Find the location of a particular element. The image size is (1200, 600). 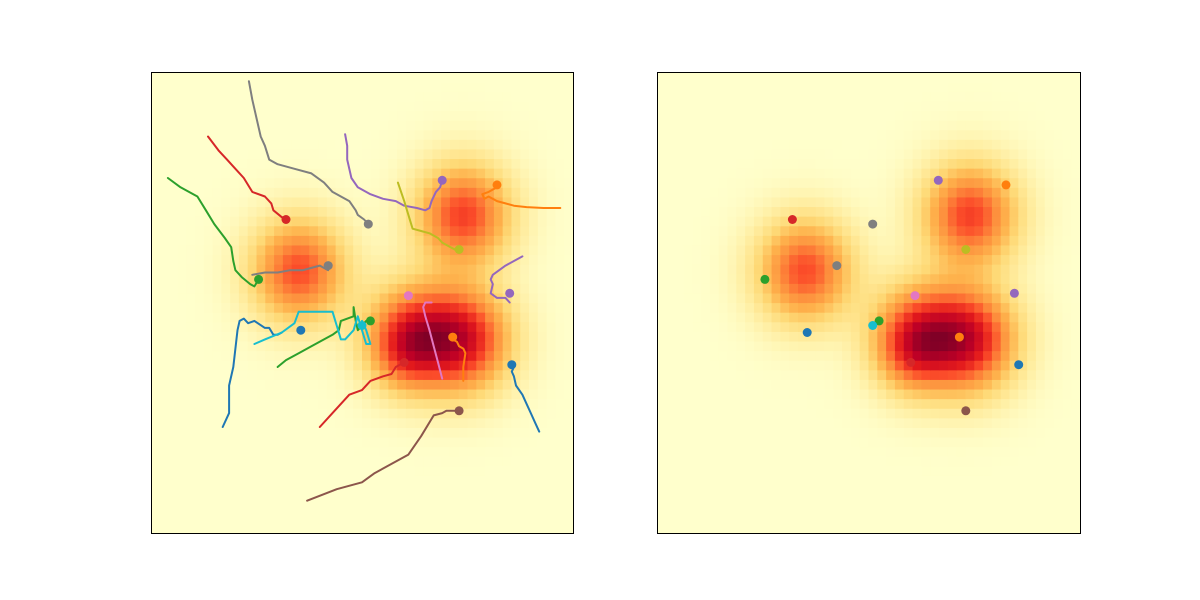

trajectory-line is located at coordinates (252, 372).